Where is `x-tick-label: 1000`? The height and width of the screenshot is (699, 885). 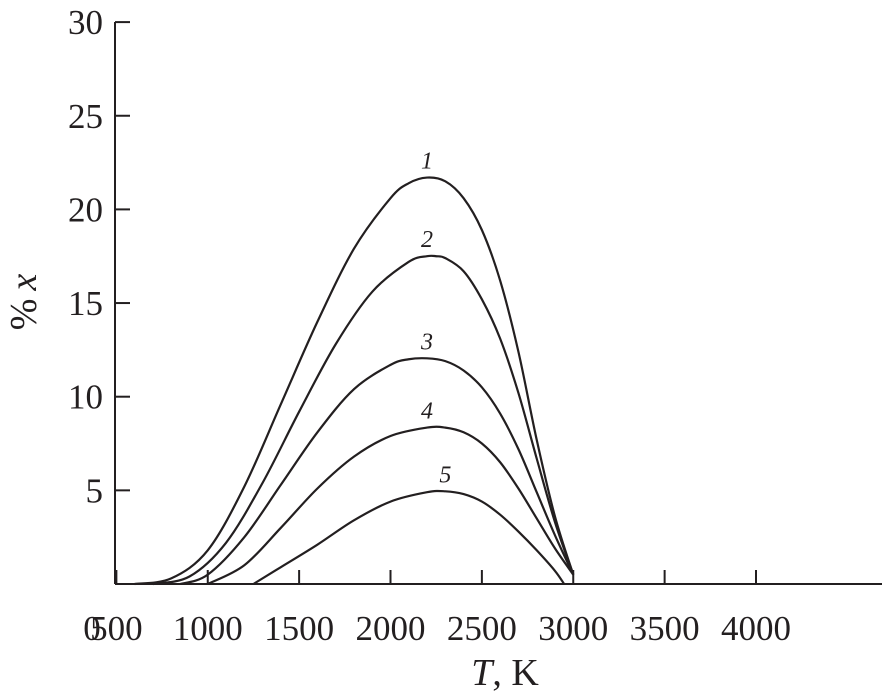
x-tick-label: 1000 is located at coordinates (208, 628).